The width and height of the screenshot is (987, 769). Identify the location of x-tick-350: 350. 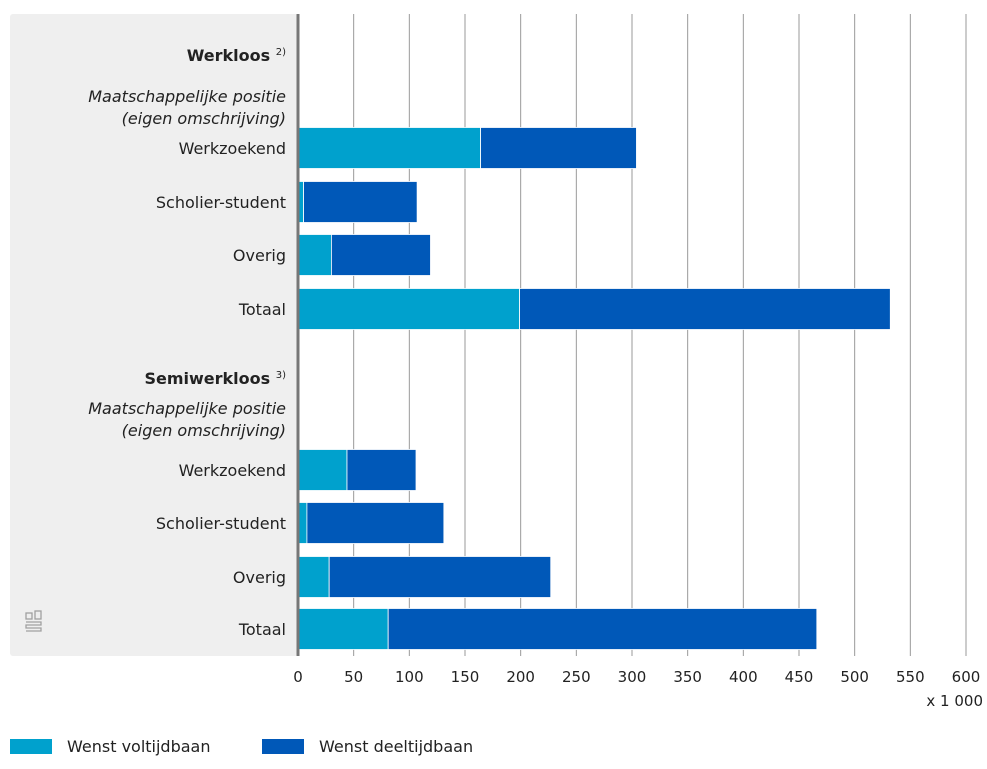
(687, 677).